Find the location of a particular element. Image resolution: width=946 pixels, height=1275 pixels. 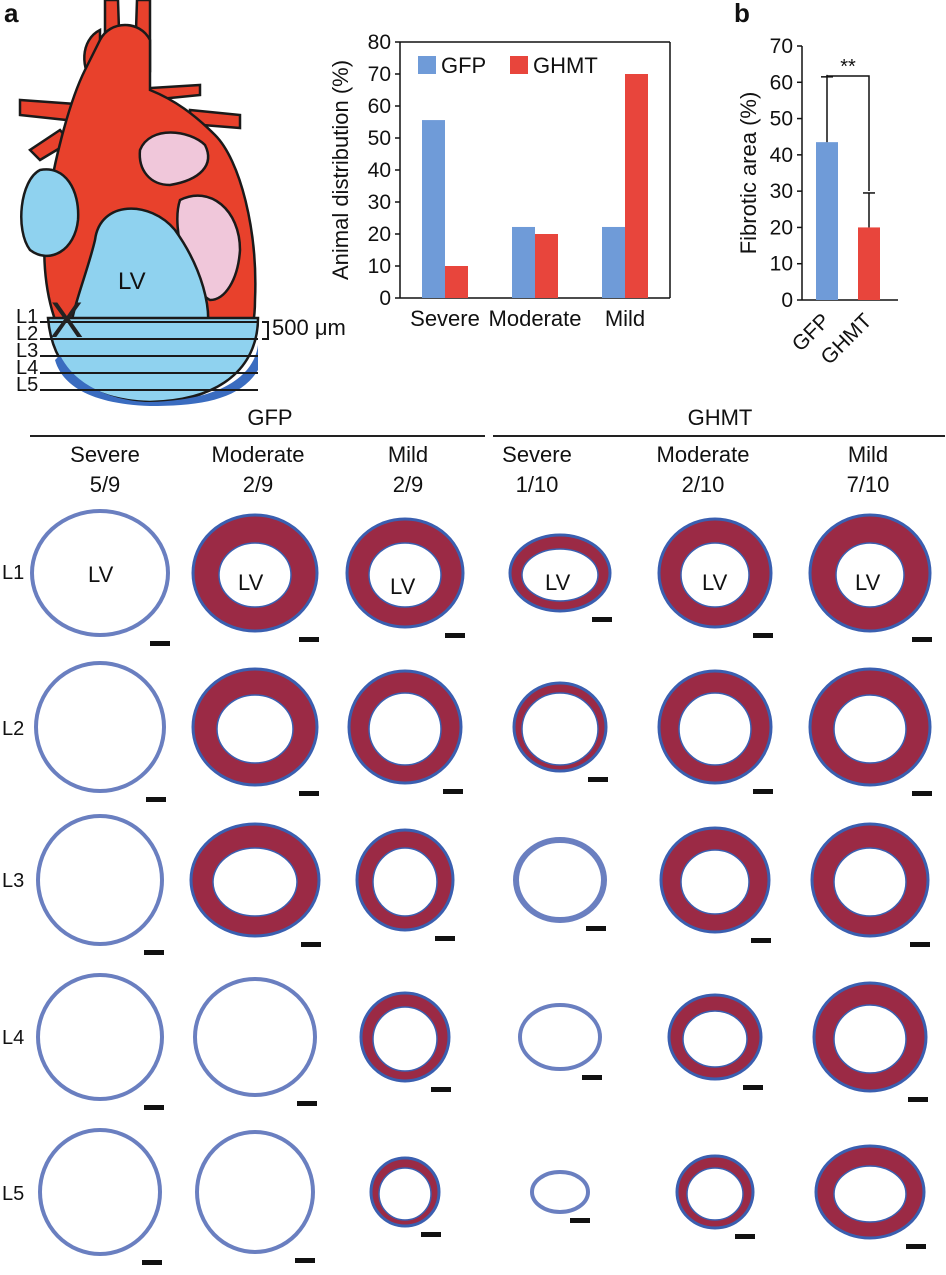

section-lv-label-gfp-mild: LV is located at coordinates (403, 586).